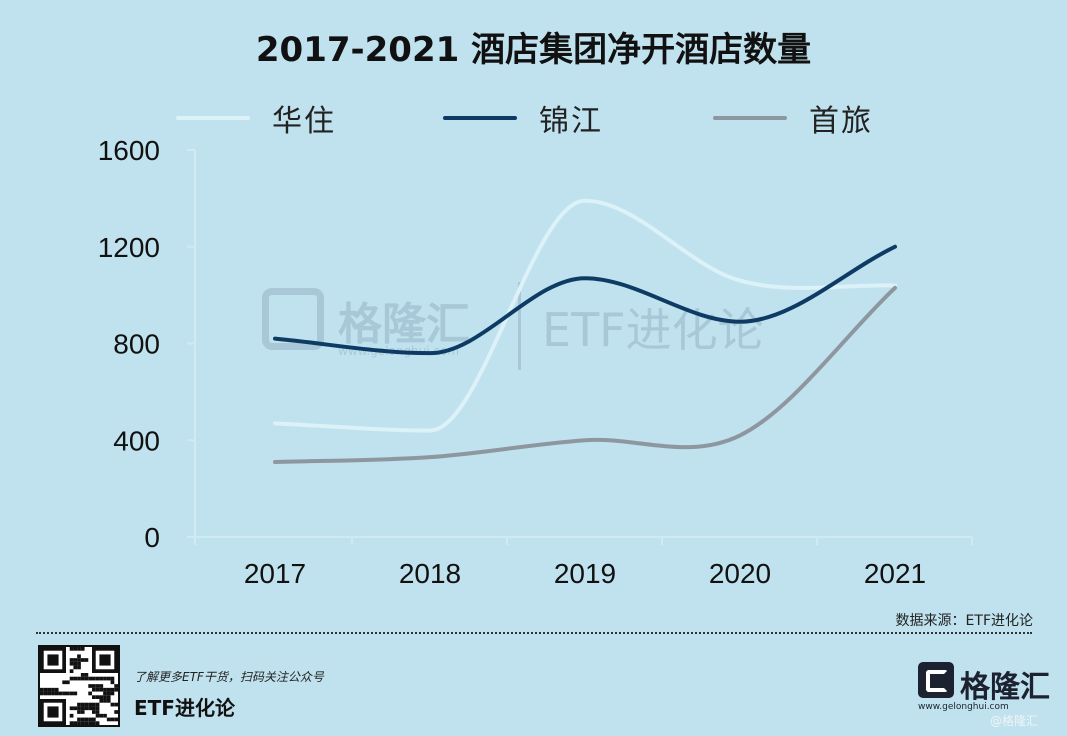 The width and height of the screenshot is (1067, 736). What do you see at coordinates (750, 118) in the screenshot?
I see `legend-line-shoulv` at bounding box center [750, 118].